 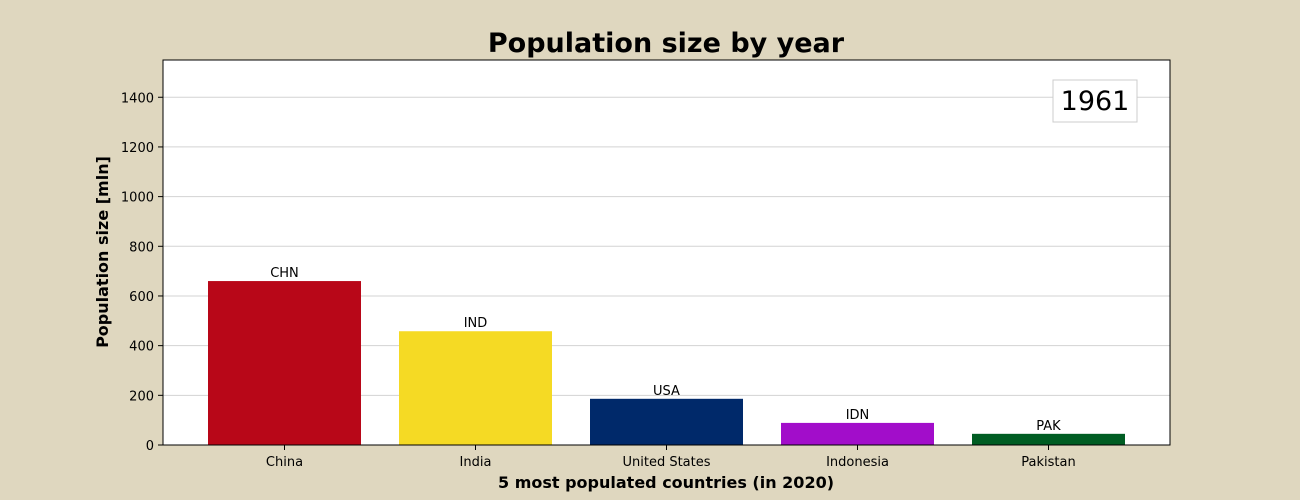 I want to click on y-tick-label: 0, so click(x=150, y=446).